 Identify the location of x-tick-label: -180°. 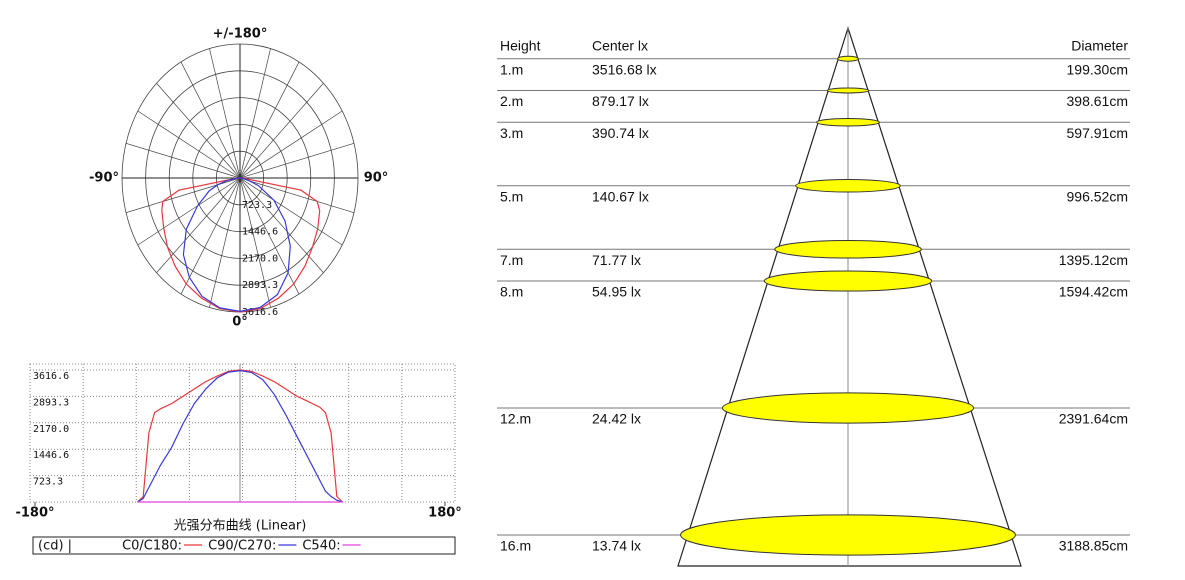
(34, 513).